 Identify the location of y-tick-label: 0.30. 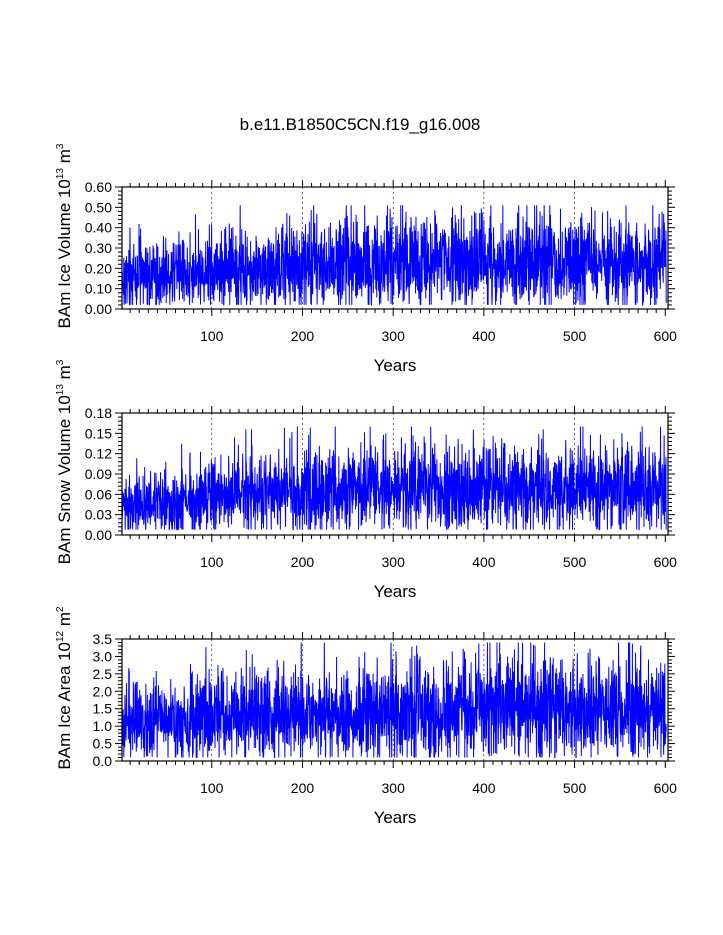
(98, 248).